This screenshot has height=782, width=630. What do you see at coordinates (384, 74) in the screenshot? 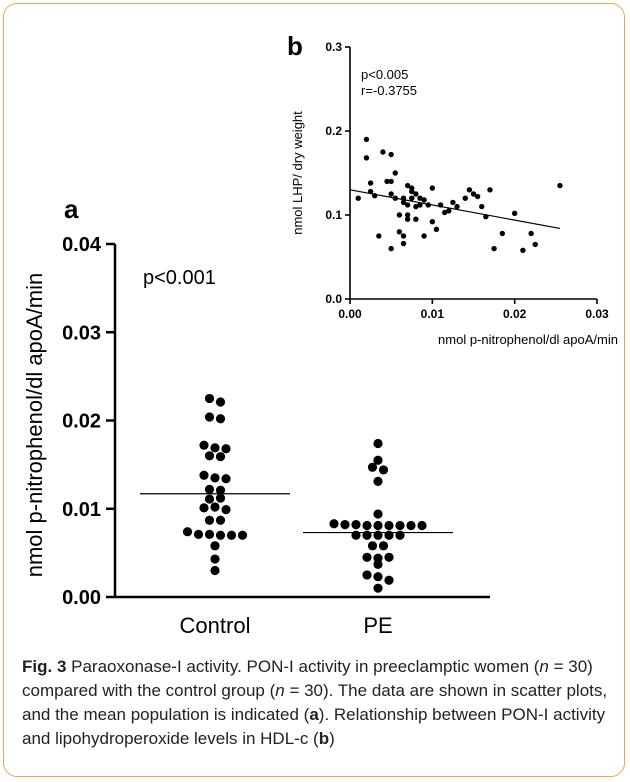
I see `panel-b-p-value: p<0.005` at bounding box center [384, 74].